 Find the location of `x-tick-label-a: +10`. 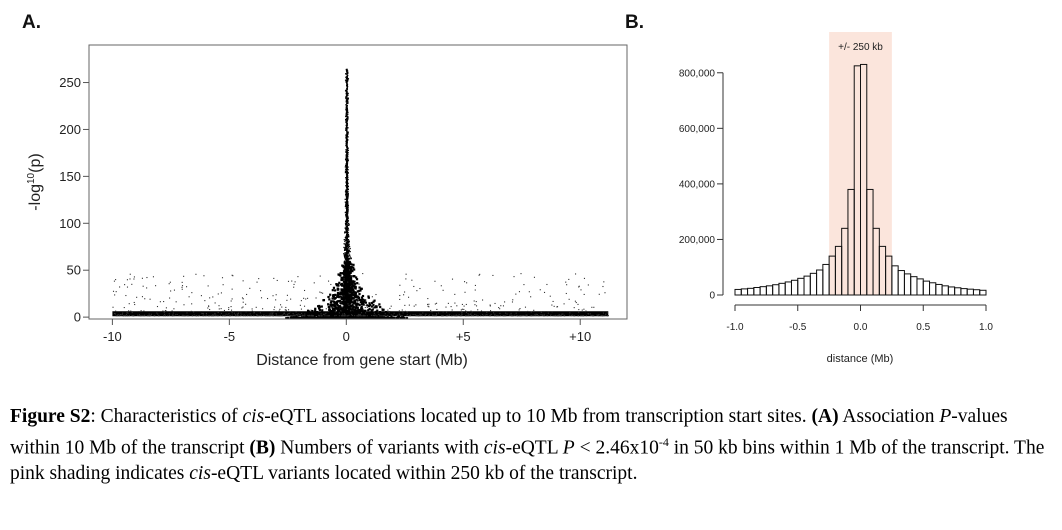

x-tick-label-a: +10 is located at coordinates (580, 336).